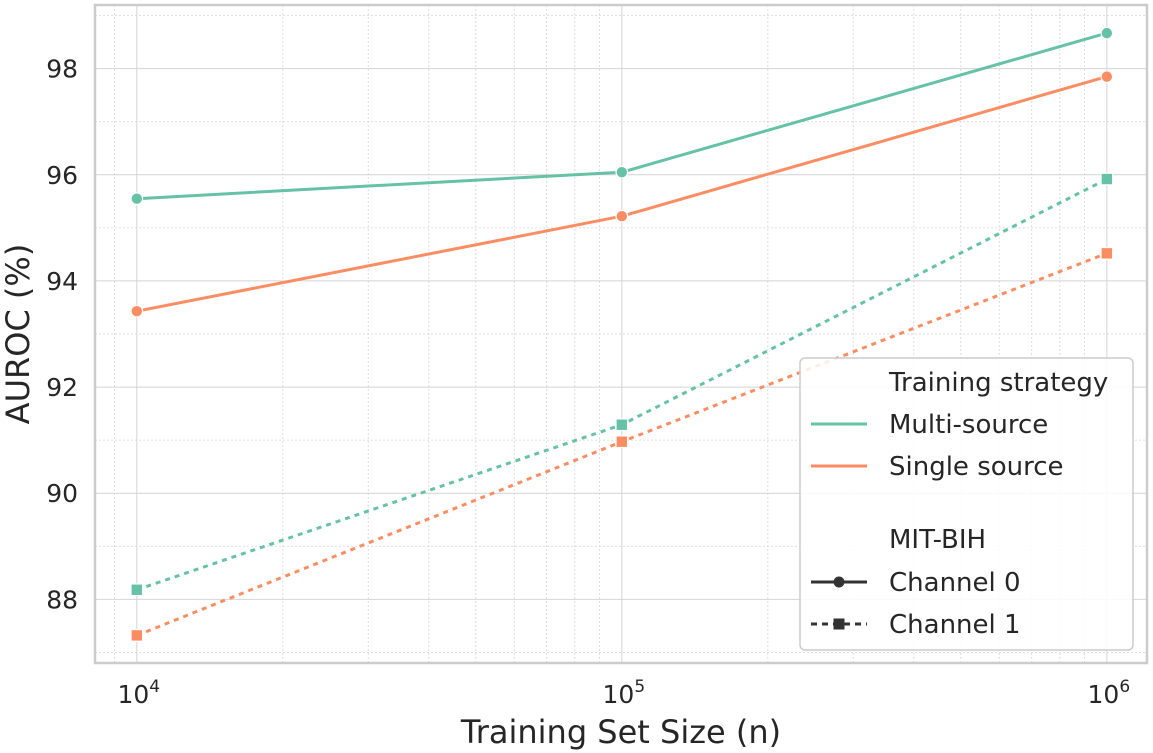  I want to click on y-axis-label: AUROC (%), so click(18, 334).